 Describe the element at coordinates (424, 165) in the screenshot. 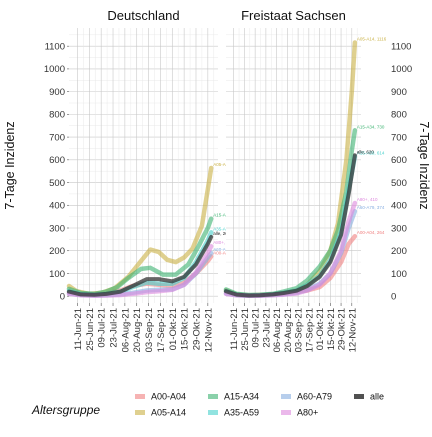

I see `y-axis-title-right: 7-Tage Inzidenz` at that location.